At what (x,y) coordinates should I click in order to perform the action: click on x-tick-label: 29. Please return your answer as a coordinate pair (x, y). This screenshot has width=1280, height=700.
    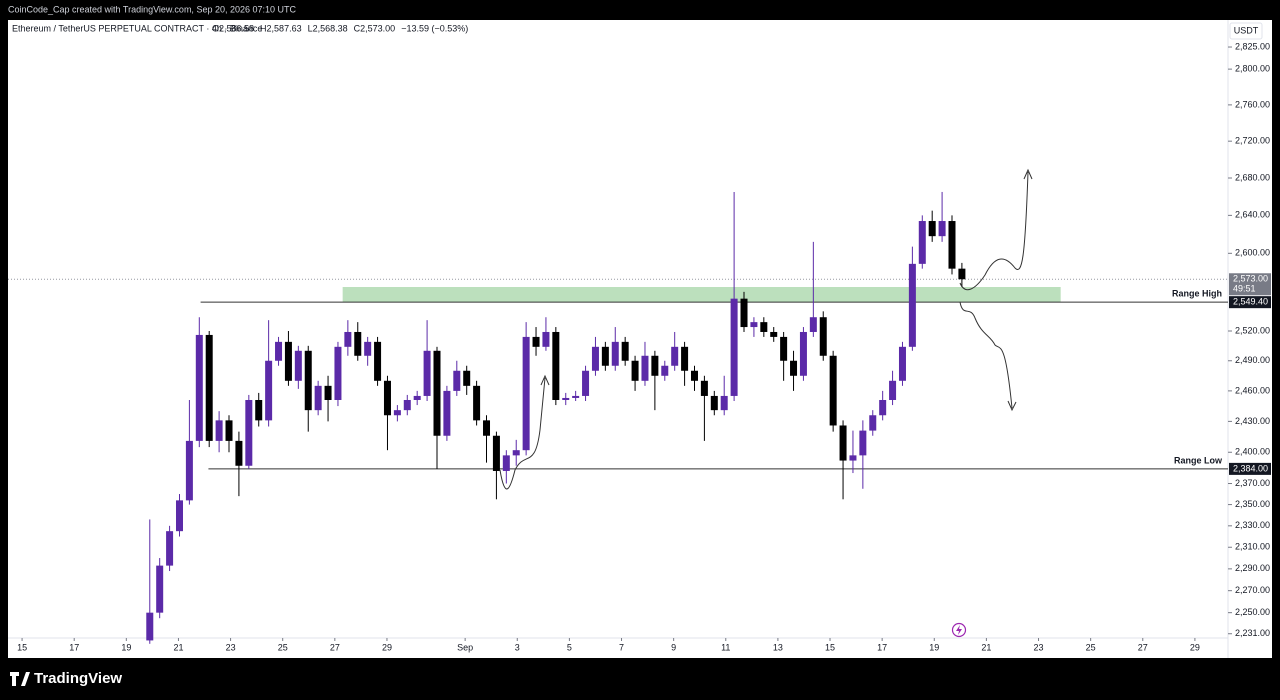
    Looking at the image, I should click on (387, 647).